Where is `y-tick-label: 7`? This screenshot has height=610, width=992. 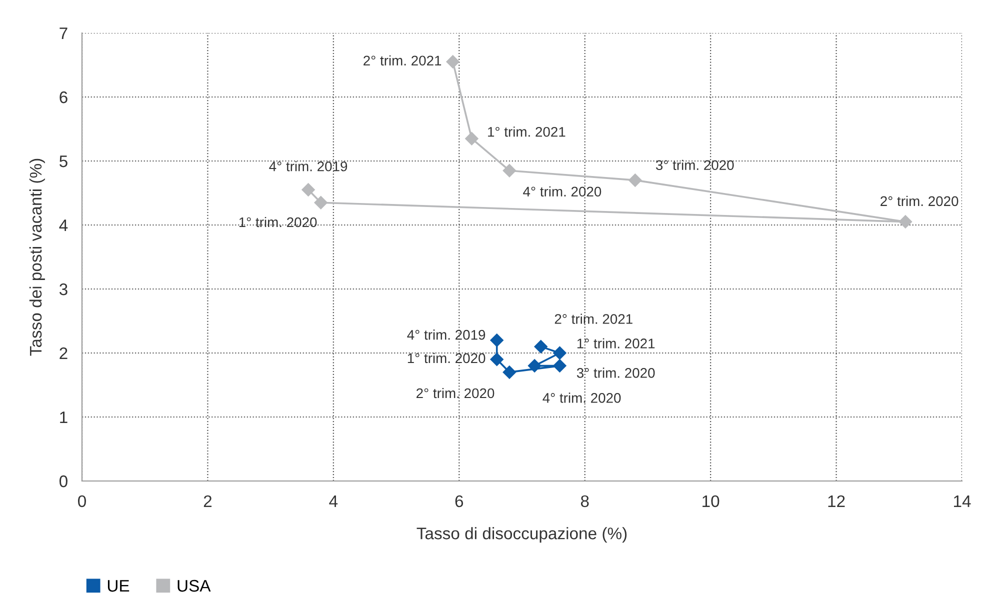 y-tick-label: 7 is located at coordinates (64, 34).